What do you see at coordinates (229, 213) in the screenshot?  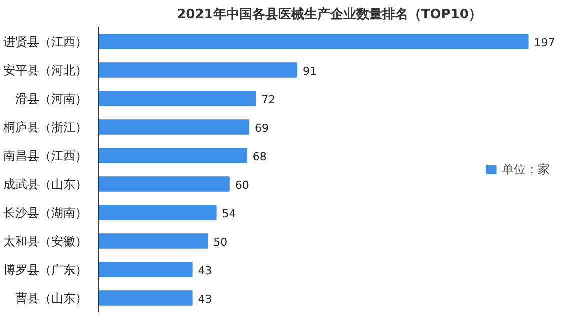 I see `data-label: 54` at bounding box center [229, 213].